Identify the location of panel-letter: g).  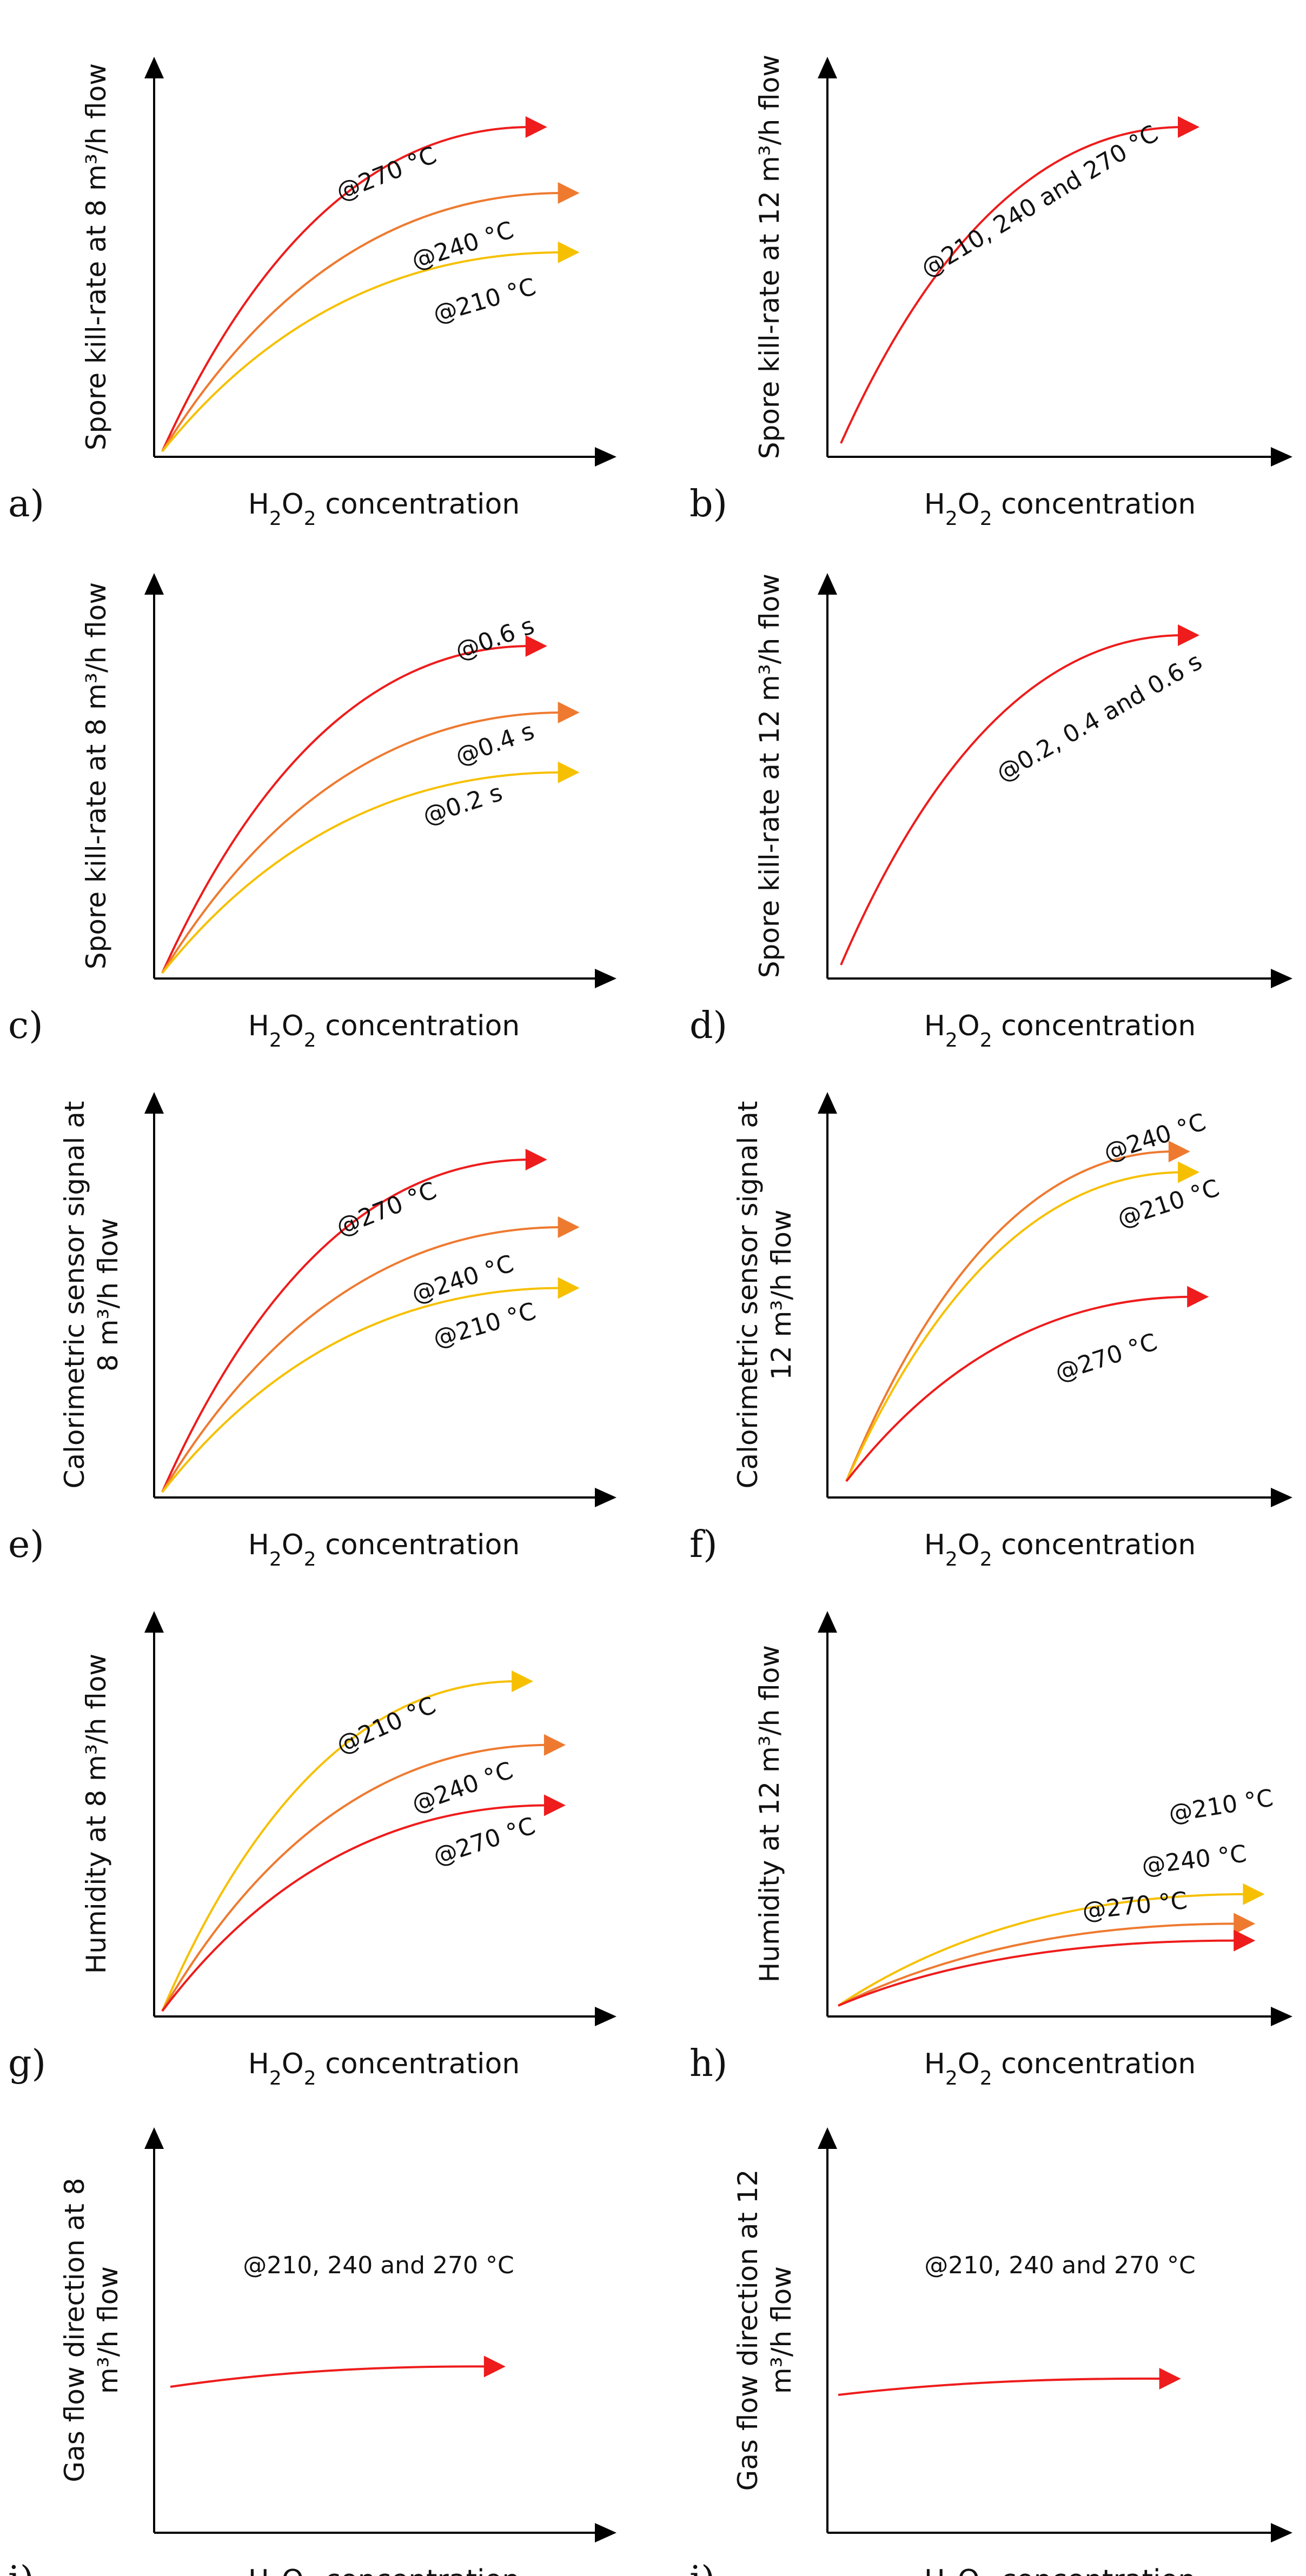
(27, 2063).